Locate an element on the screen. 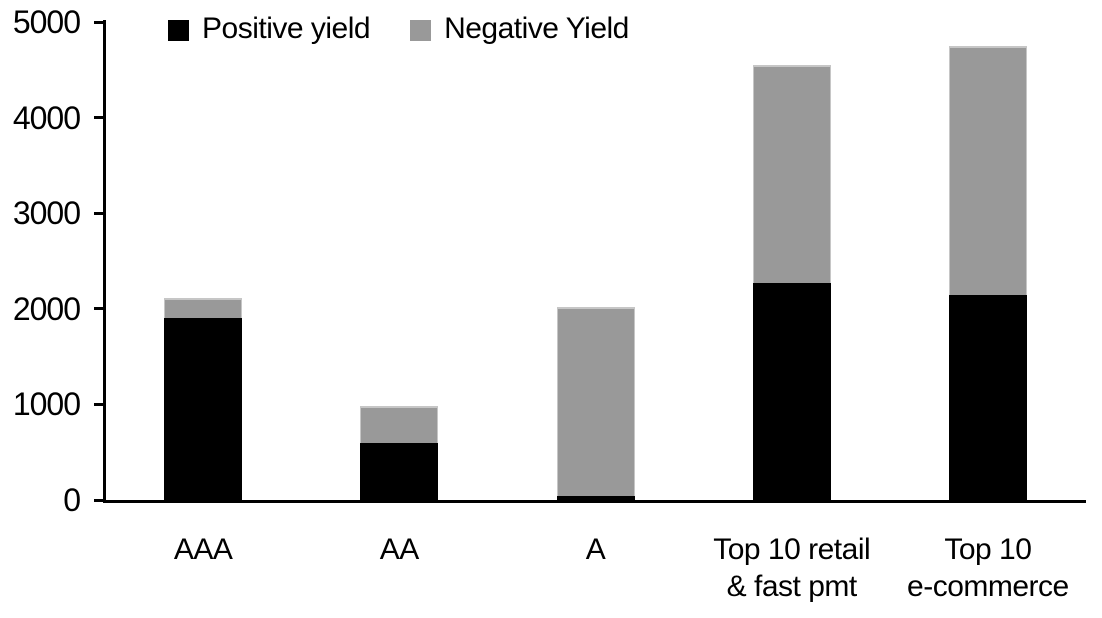 Image resolution: width=1102 pixels, height=618 pixels. legend-item-positive-yield: Positive yield is located at coordinates (269, 29).